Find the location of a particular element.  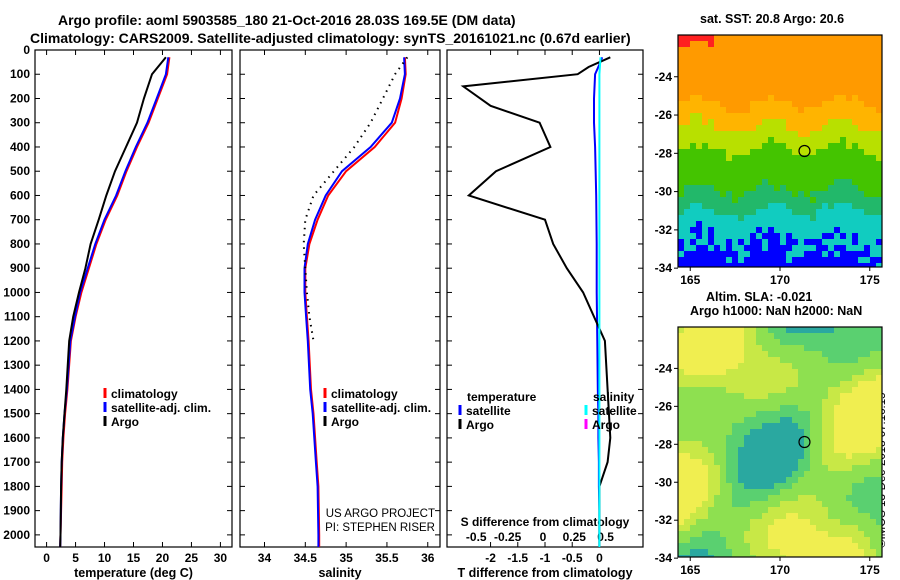

x-tick-label: -2 is located at coordinates (490, 558).